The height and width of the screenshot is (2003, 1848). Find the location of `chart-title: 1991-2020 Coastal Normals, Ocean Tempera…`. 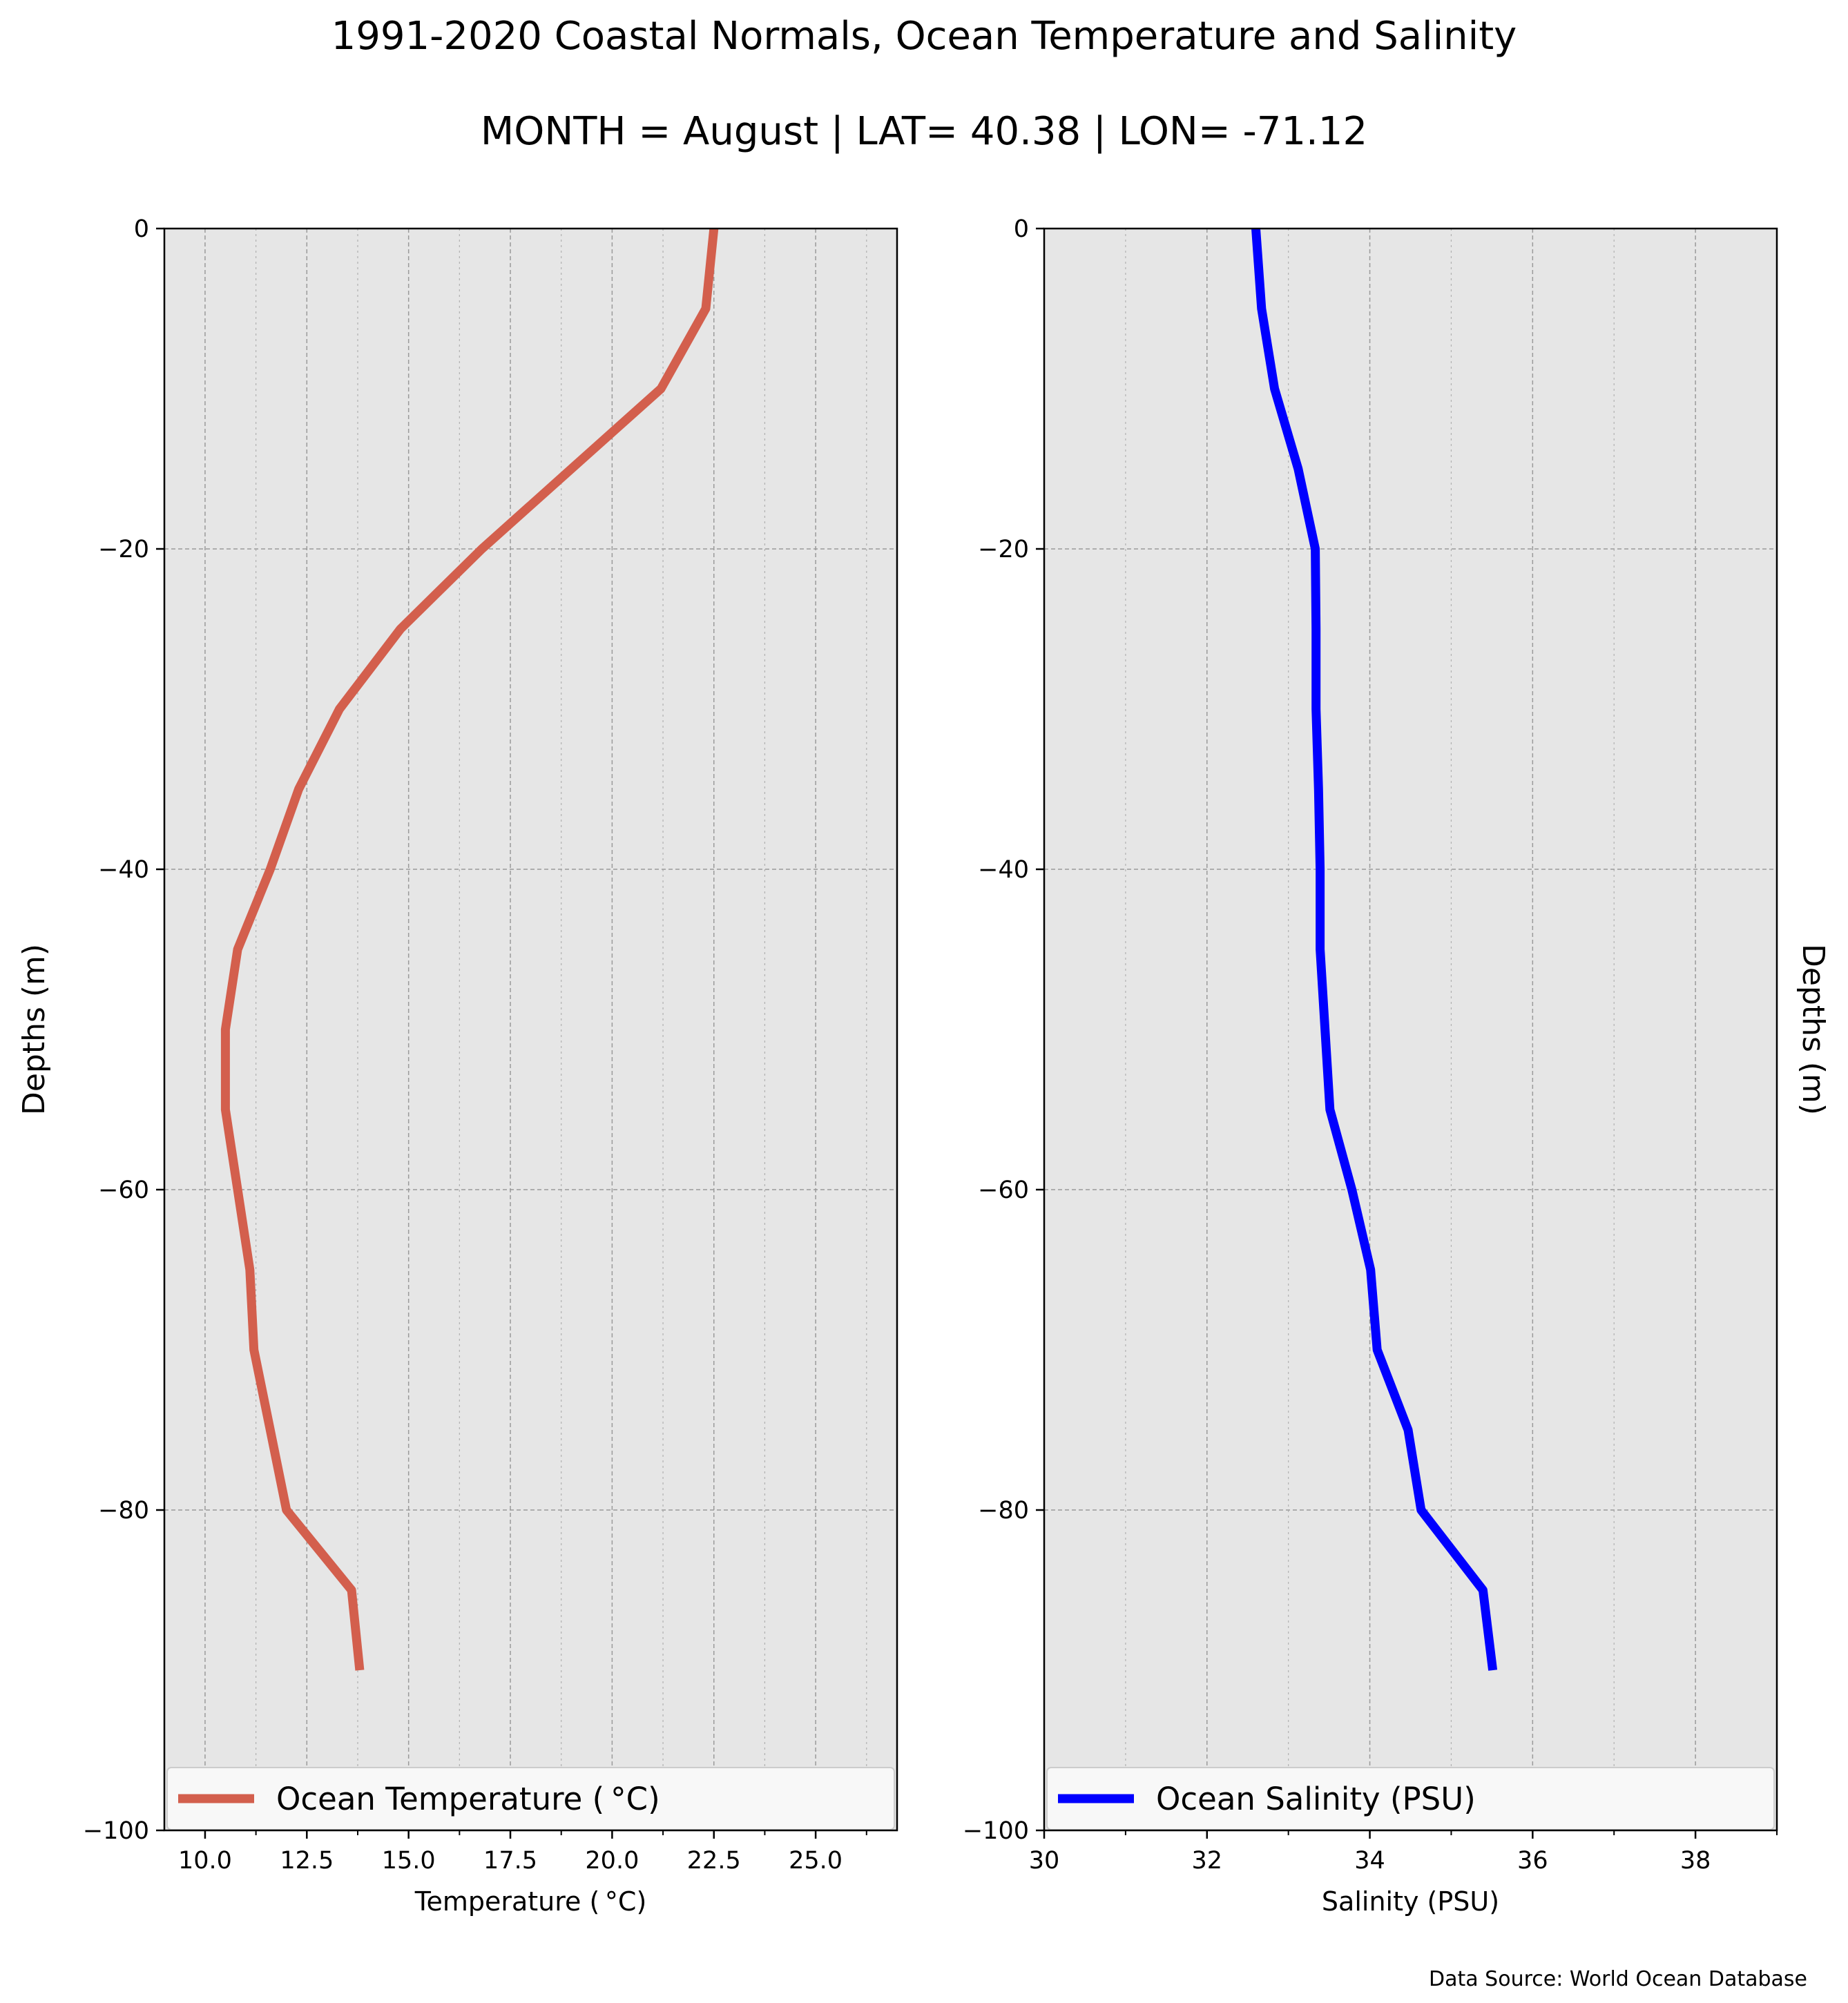

chart-title: 1991-2020 Coastal Normals, Ocean Tempera… is located at coordinates (924, 36).